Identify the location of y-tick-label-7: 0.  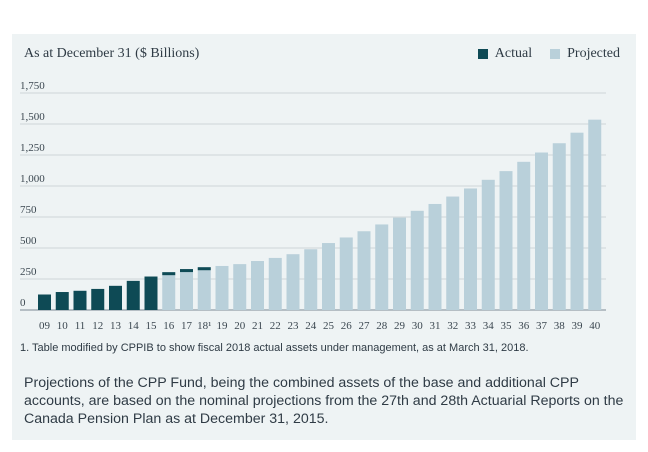
(23, 303).